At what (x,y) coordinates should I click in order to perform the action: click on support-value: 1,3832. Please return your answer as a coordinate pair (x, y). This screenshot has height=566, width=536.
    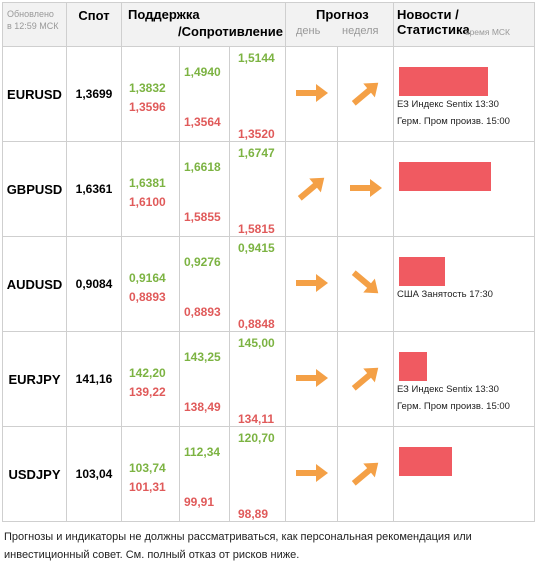
    Looking at the image, I should click on (147, 88).